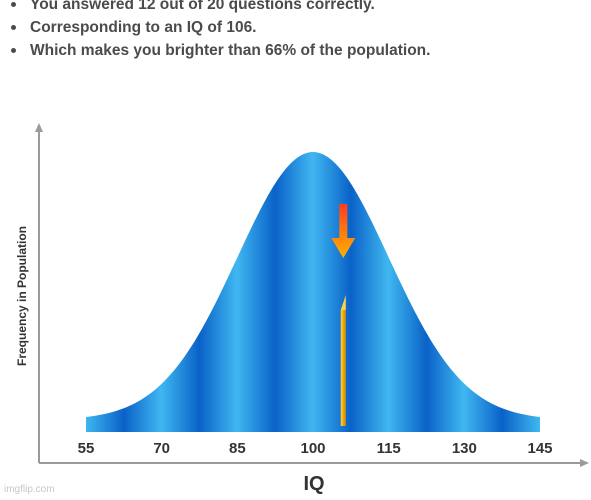  Describe the element at coordinates (22, 296) in the screenshot. I see `y-axis-label: Frequency in Population` at that location.